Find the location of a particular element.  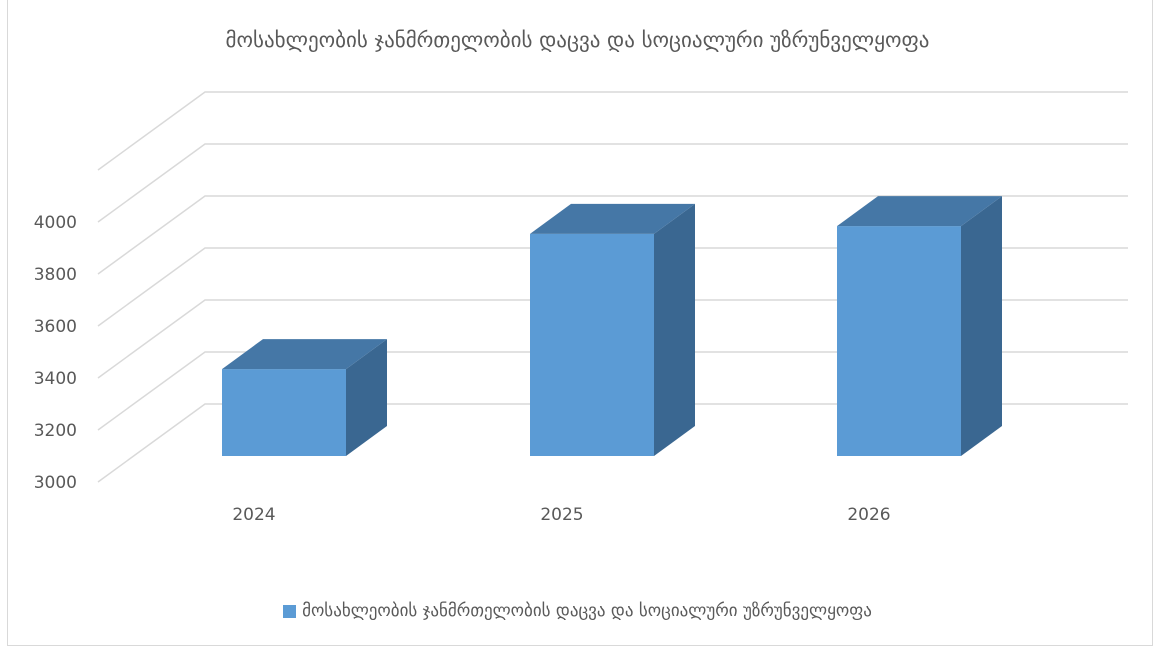

y-tick-label: 3400 is located at coordinates (55, 379).